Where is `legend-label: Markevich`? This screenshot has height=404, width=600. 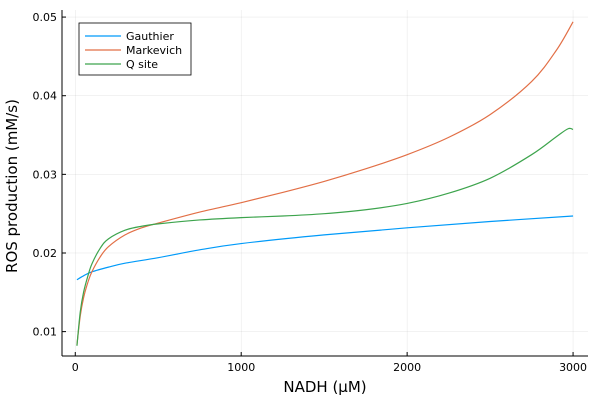 legend-label: Markevich is located at coordinates (154, 50).